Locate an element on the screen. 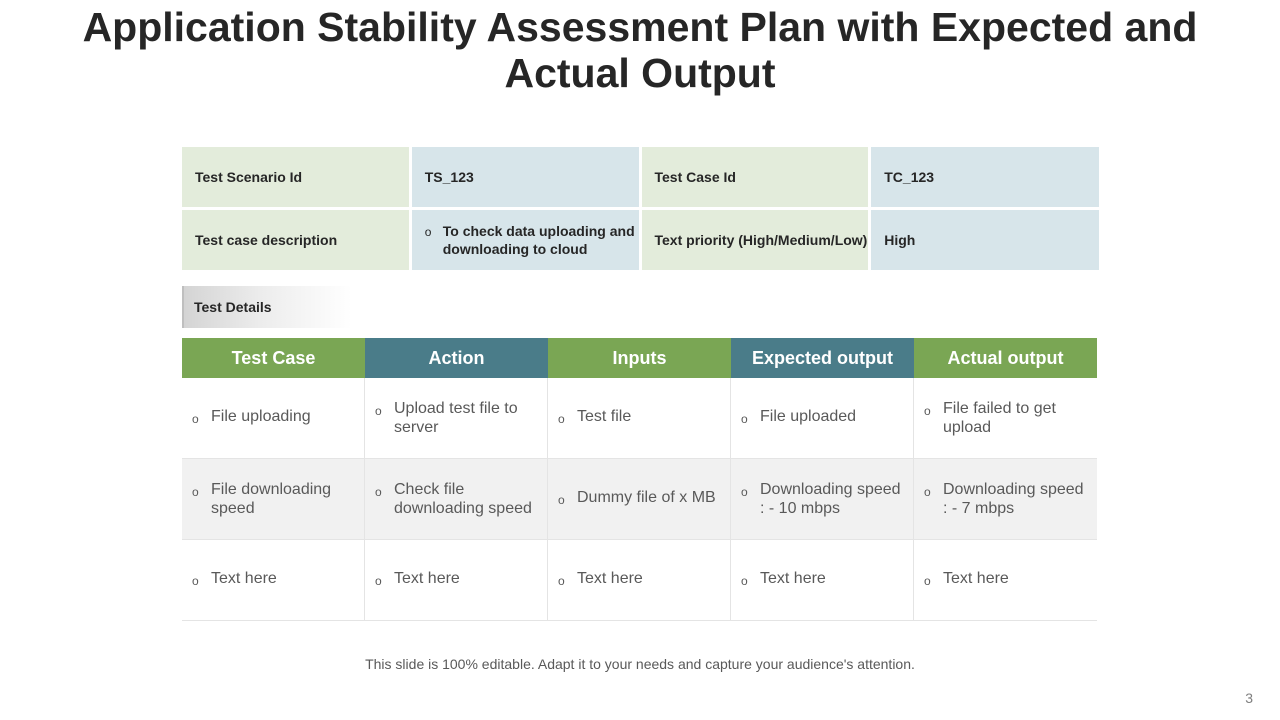 This screenshot has width=1280, height=720. cell-expected-output: o Text here is located at coordinates (822, 580).